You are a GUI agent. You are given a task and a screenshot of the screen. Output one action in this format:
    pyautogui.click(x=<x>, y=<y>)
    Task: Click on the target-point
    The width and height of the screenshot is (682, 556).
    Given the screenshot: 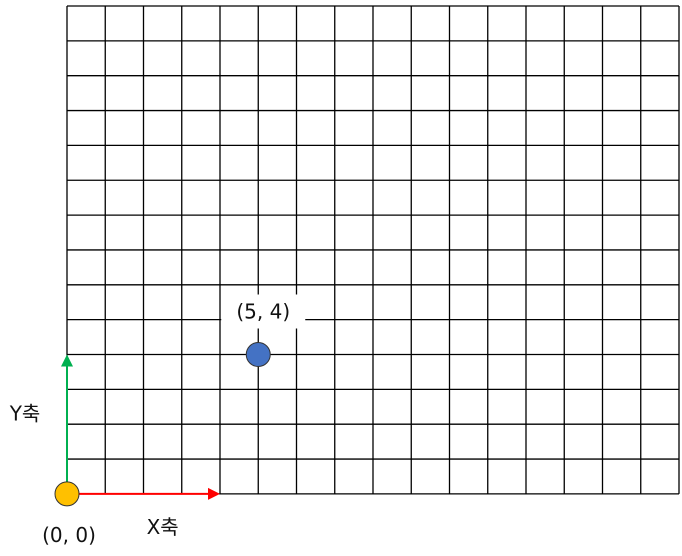 What is the action you would take?
    pyautogui.click(x=258, y=354)
    